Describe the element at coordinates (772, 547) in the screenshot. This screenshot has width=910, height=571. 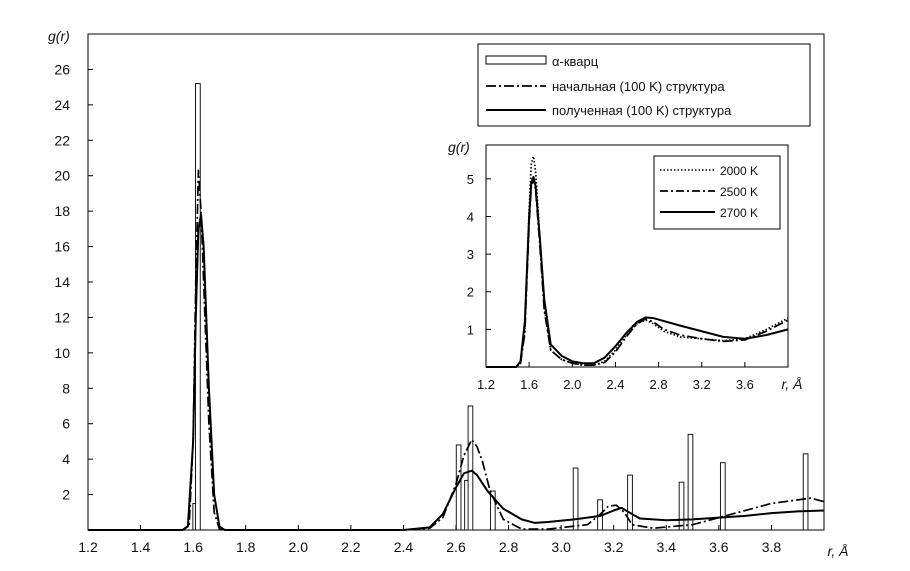
I see `main-x-tick-label: 3.8` at that location.